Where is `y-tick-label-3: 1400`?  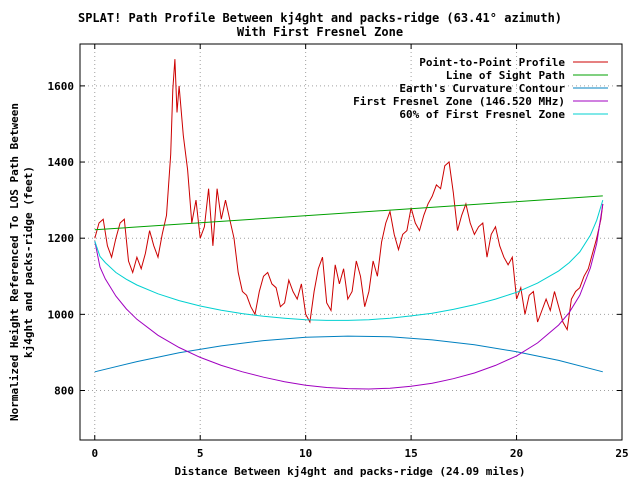 y-tick-label-3: 1400 is located at coordinates (61, 162).